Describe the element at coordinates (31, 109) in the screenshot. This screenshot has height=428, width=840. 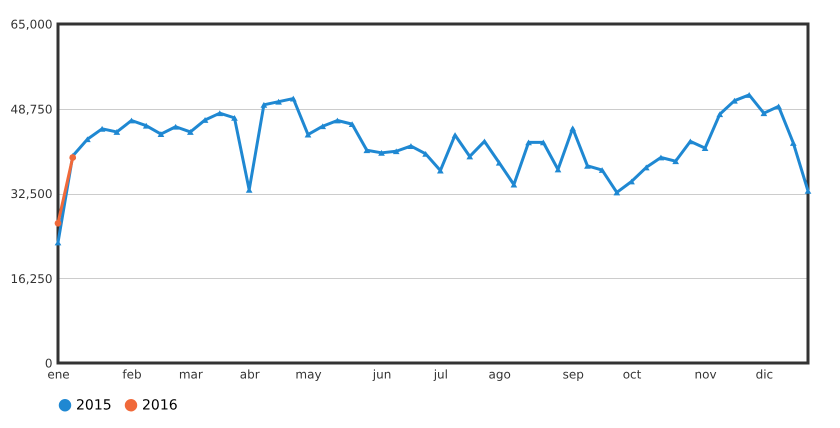
I see `y-tick-label: 48,750` at that location.